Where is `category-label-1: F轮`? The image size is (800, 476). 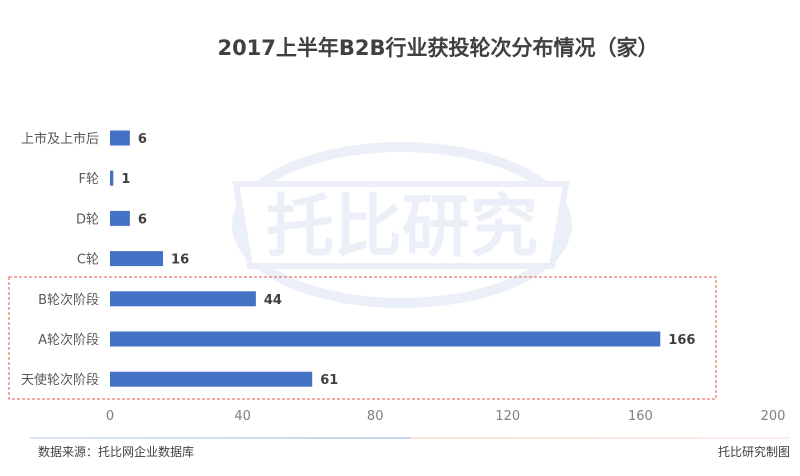
category-label-1: F轮 is located at coordinates (89, 179).